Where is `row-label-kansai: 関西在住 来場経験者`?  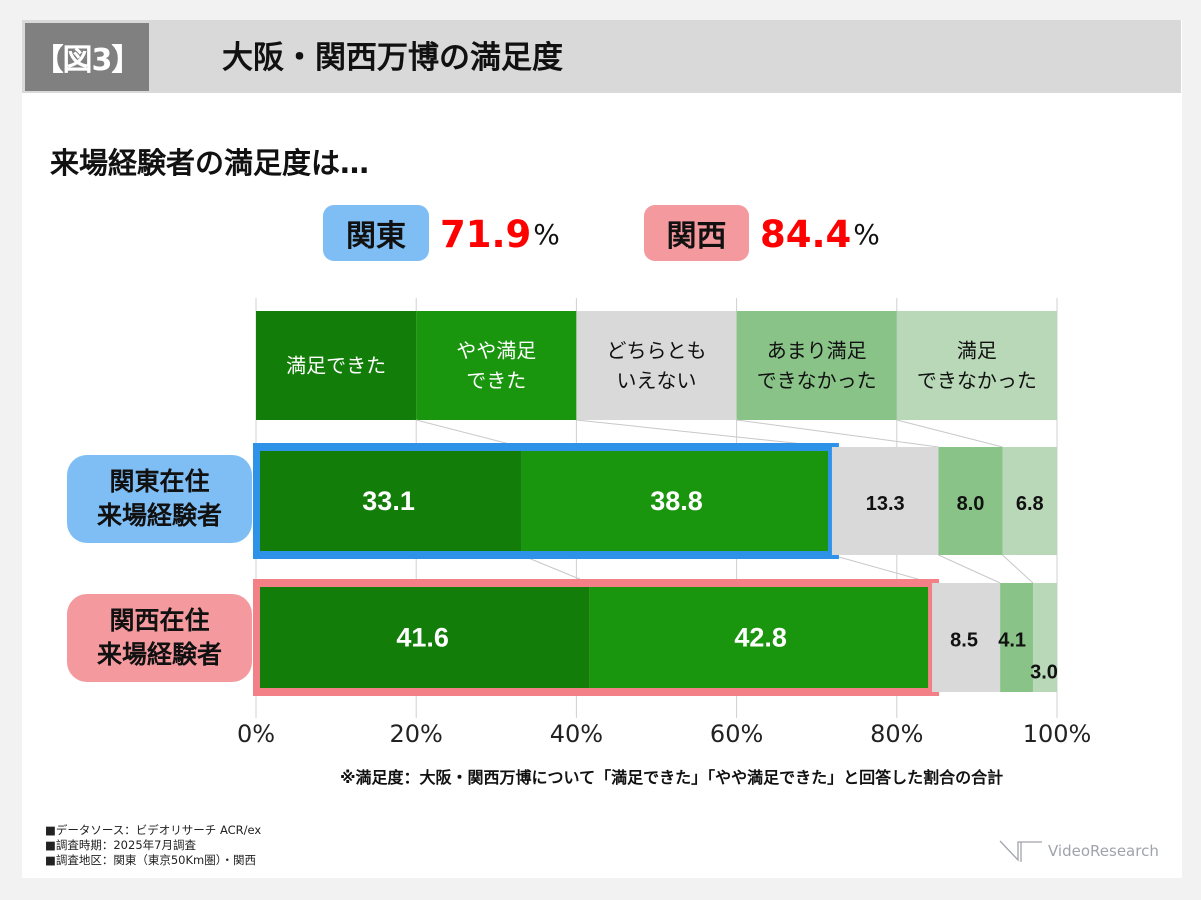
row-label-kansai: 関西在住 来場経験者 is located at coordinates (159, 638).